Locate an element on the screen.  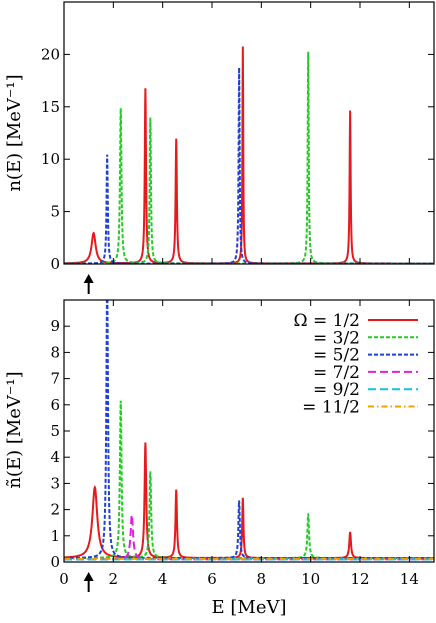
y-tick-label: 9 is located at coordinates (55, 326).